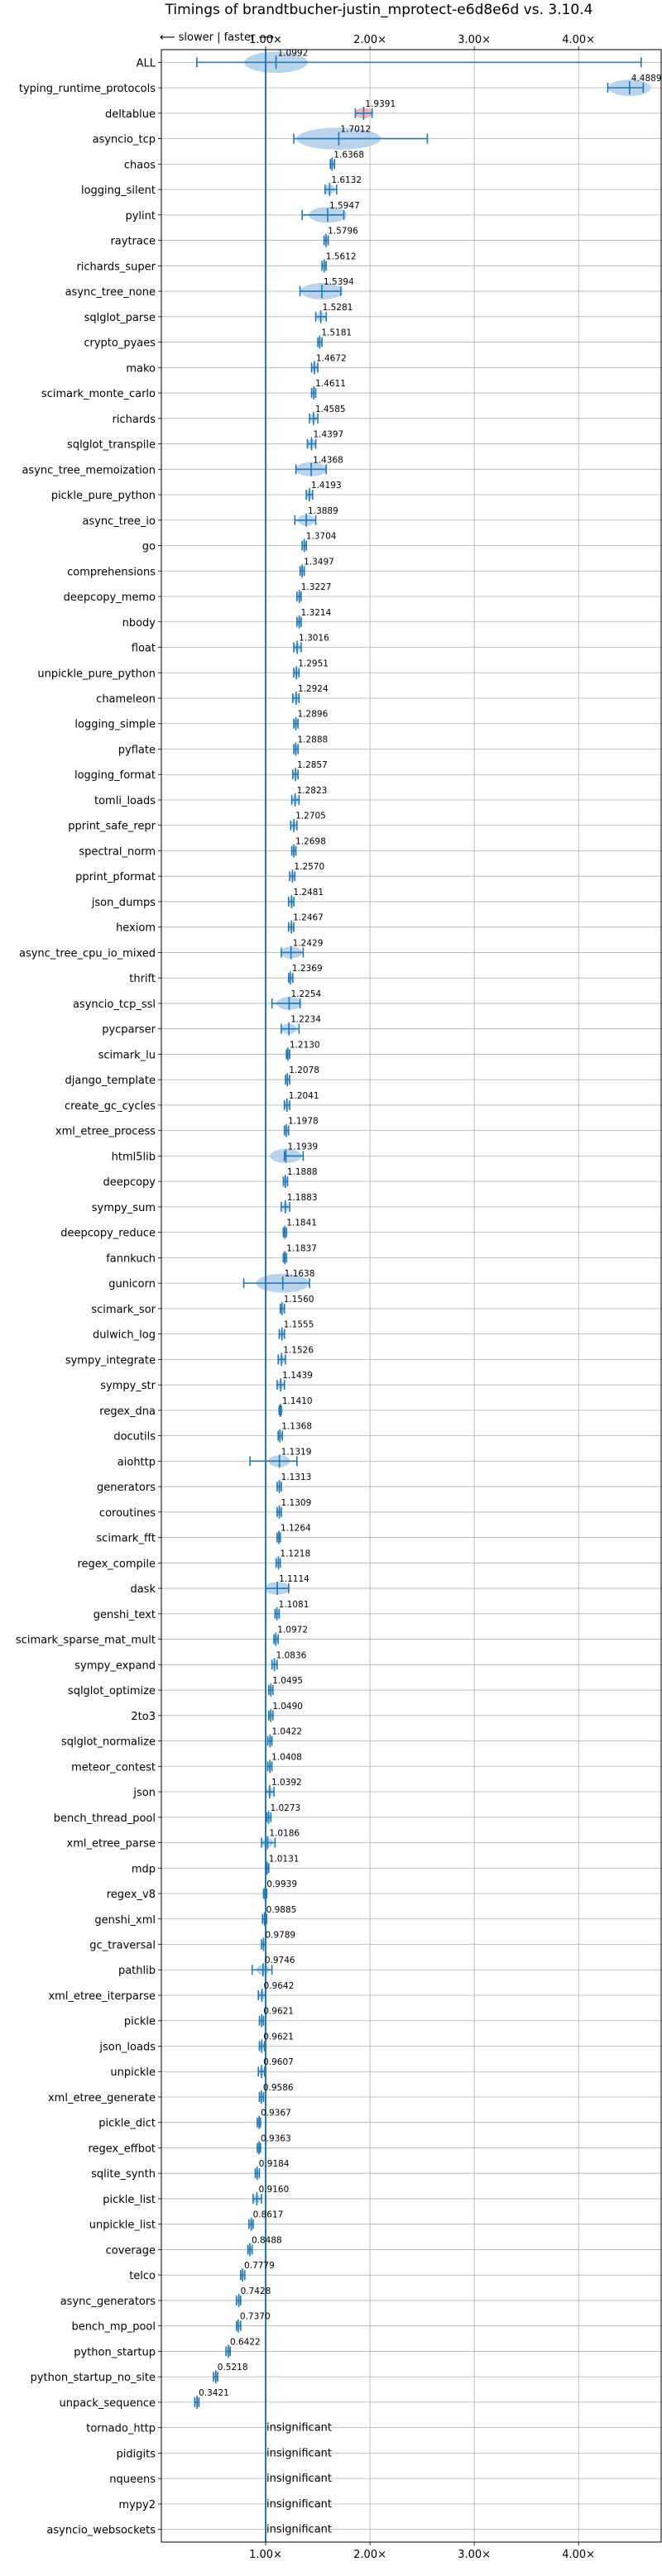 The height and width of the screenshot is (2576, 662). Describe the element at coordinates (98, 394) in the screenshot. I see `benchmark-name: scimark_monte_carlo` at that location.